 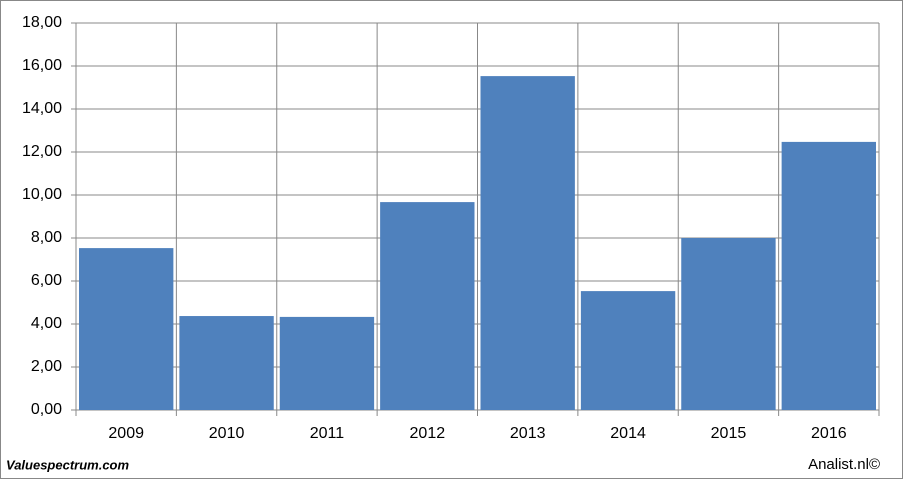 I want to click on y-tick-label: 12,00, so click(x=42, y=151).